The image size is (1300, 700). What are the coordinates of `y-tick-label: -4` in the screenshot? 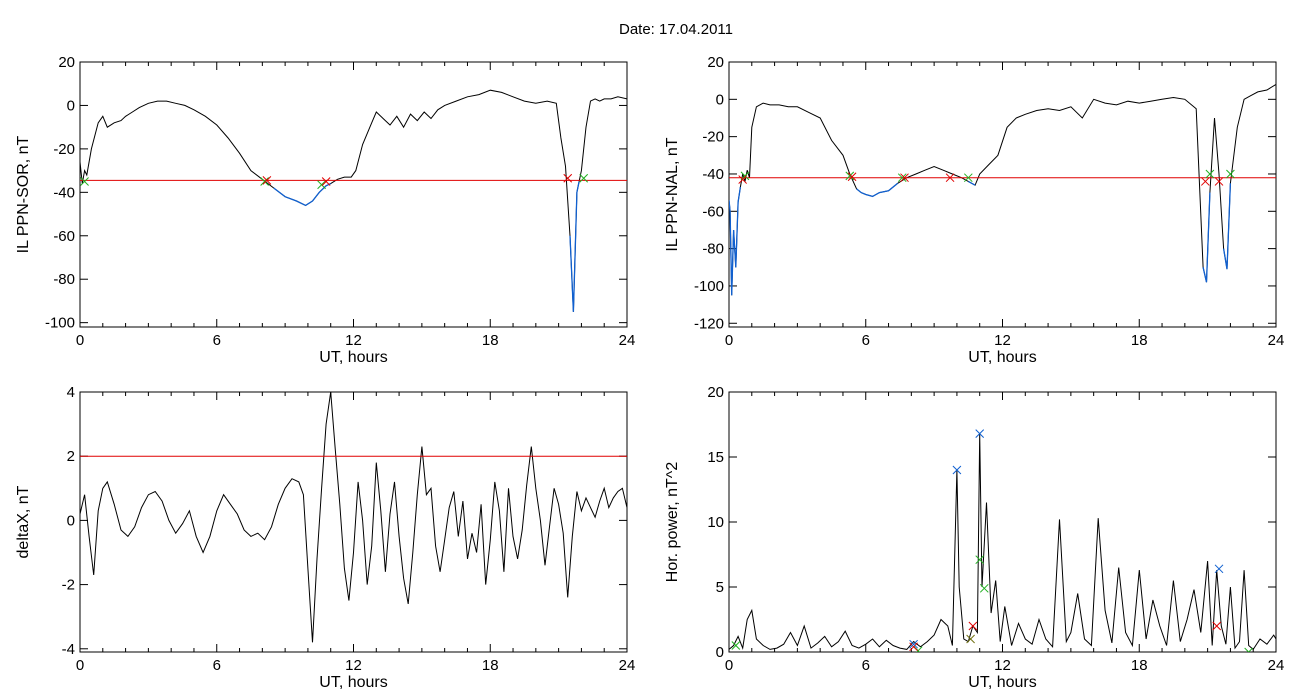 It's located at (68, 649).